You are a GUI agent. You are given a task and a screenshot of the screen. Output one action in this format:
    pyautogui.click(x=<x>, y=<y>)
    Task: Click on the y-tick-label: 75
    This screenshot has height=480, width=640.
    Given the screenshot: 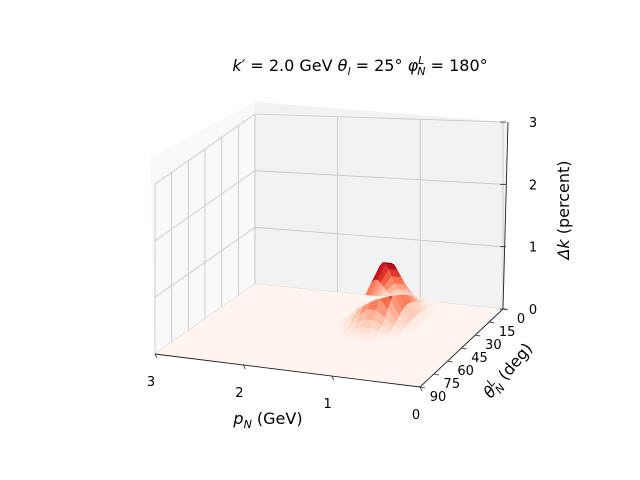 What is the action you would take?
    pyautogui.click(x=452, y=384)
    